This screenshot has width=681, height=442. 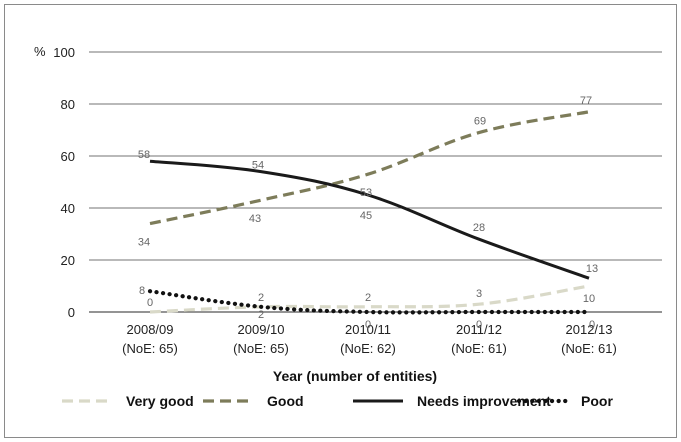 What do you see at coordinates (586, 101) in the screenshot?
I see `data-label: 77` at bounding box center [586, 101].